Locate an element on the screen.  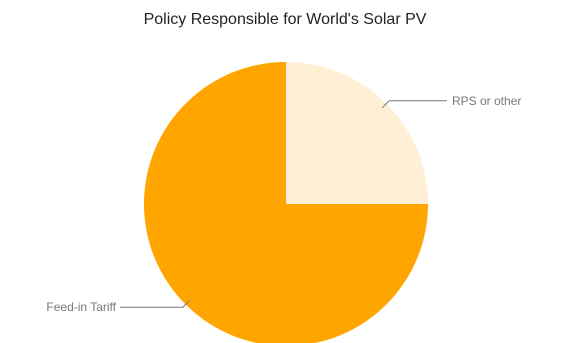
chart-title: Policy Responsible for World's Solar PV is located at coordinates (285, 19).